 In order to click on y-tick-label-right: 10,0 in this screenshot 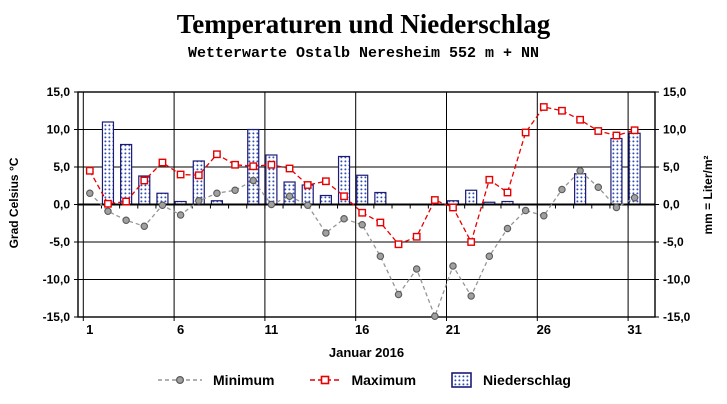, I will do `click(675, 130)`.